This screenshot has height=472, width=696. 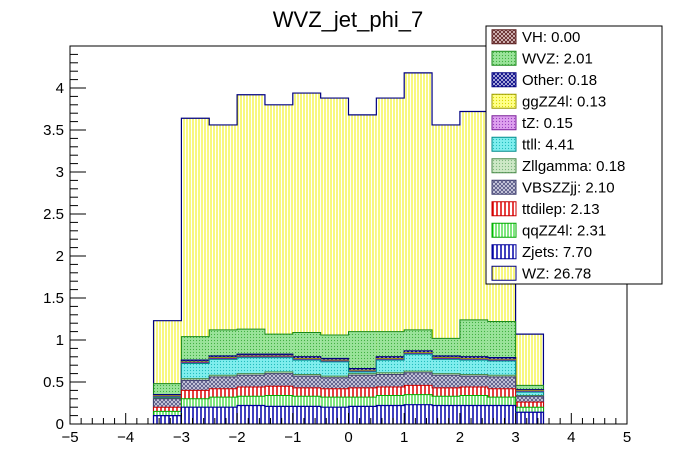 What do you see at coordinates (504, 230) in the screenshot?
I see `legend-swatch-qqzz4l` at bounding box center [504, 230].